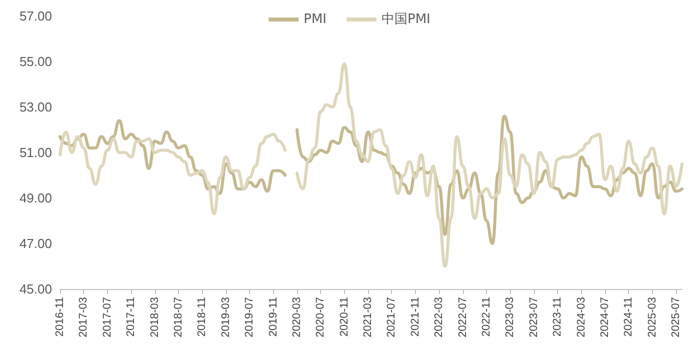  Describe the element at coordinates (628, 317) in the screenshot. I see `x-tick-label: 2024-11` at that location.